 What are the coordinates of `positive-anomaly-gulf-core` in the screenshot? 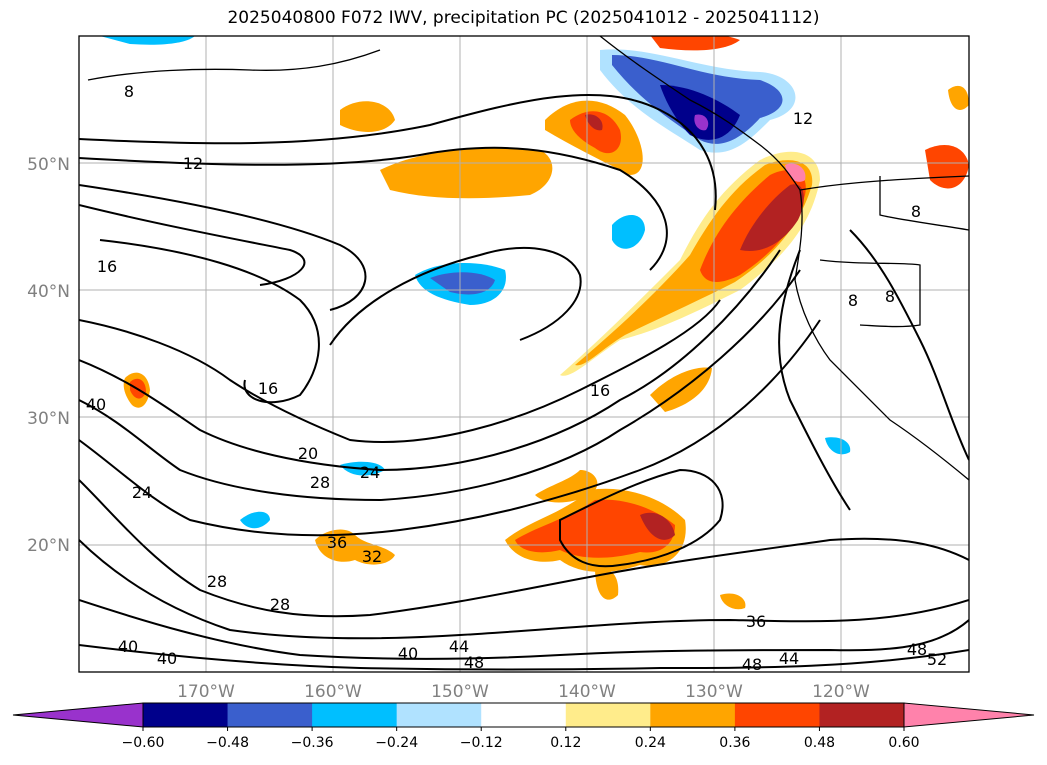 It's located at (595, 132).